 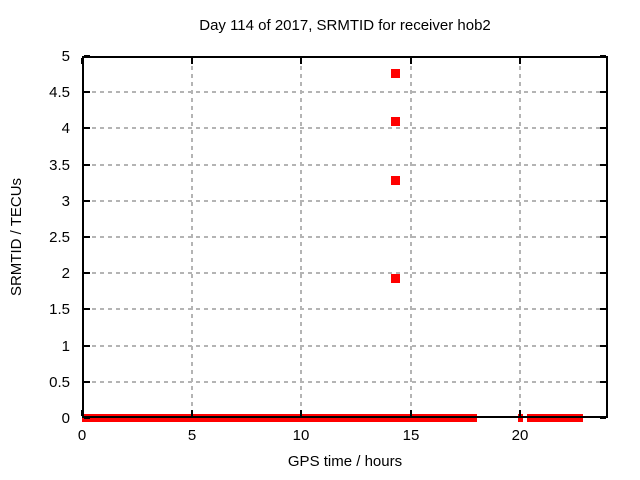 What do you see at coordinates (59, 92) in the screenshot?
I see `y-tick-label: 4.5` at bounding box center [59, 92].